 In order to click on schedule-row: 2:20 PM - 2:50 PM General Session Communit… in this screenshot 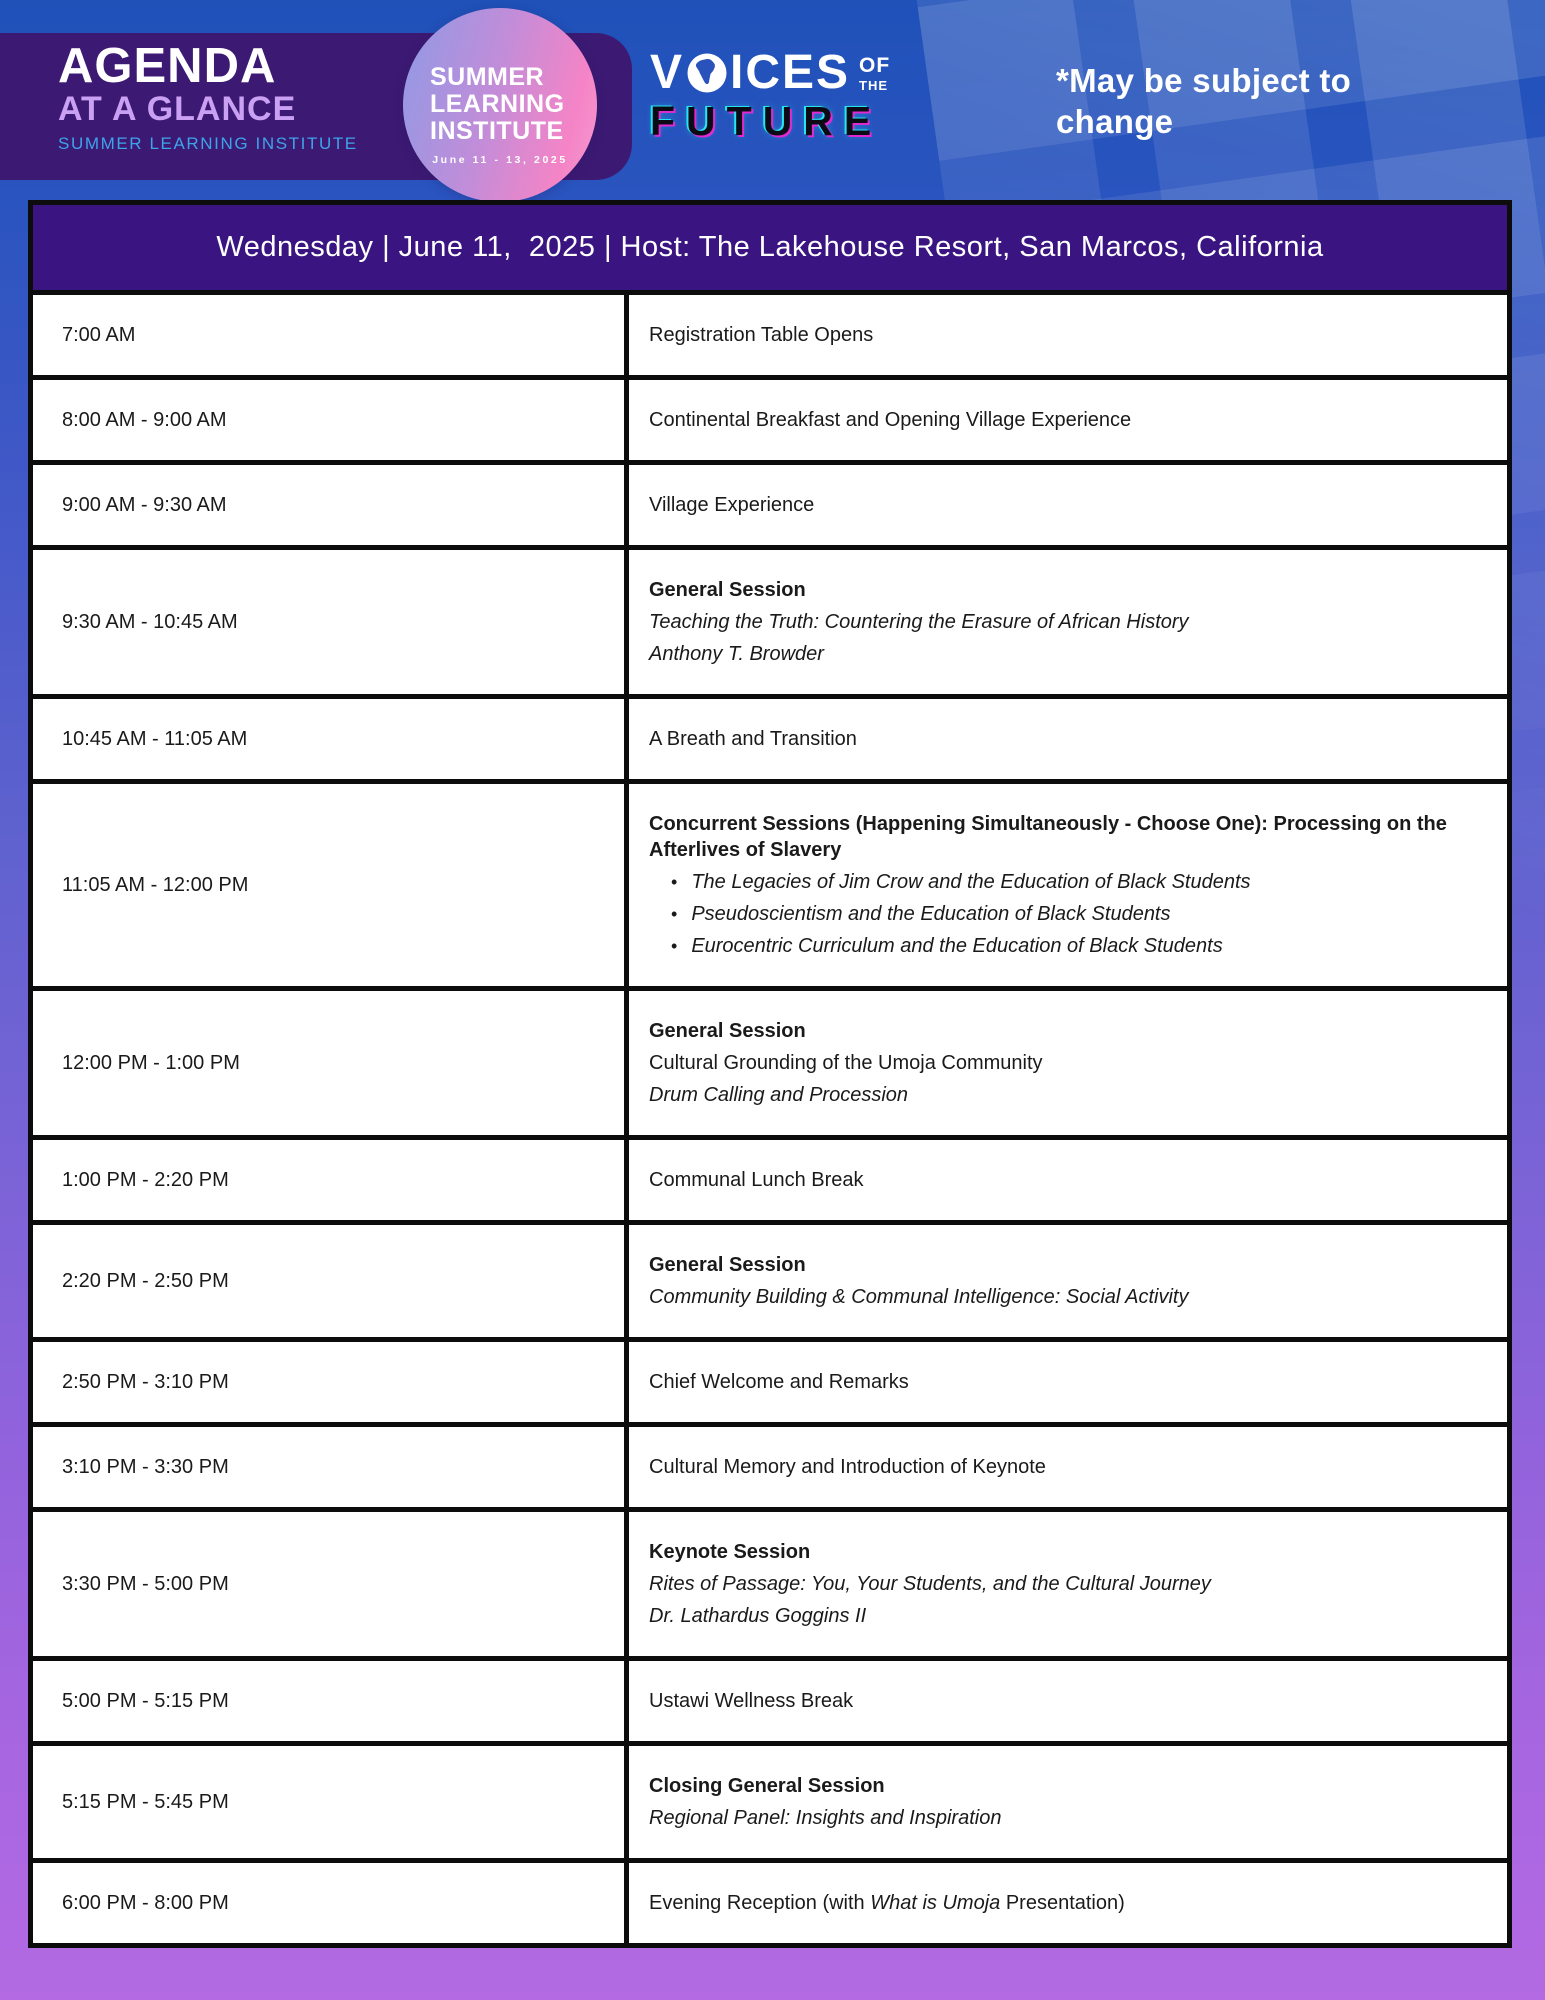, I will do `click(770, 1278)`.